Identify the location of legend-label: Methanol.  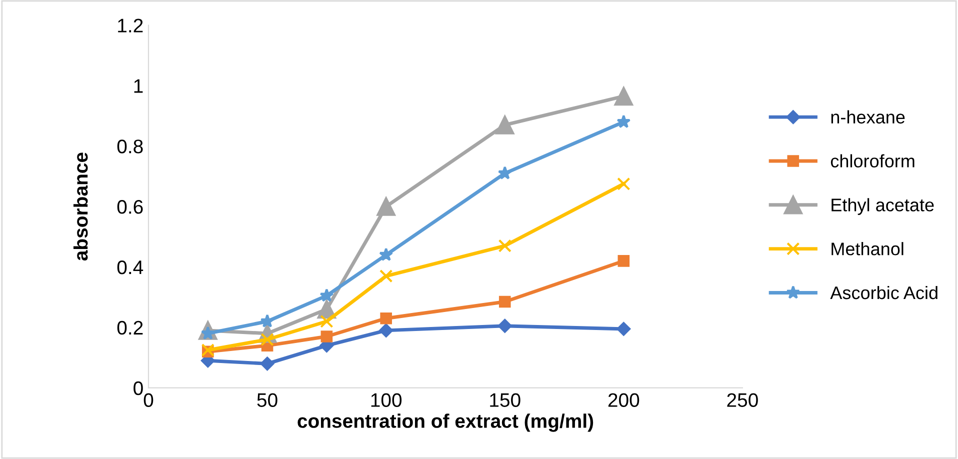
(868, 249).